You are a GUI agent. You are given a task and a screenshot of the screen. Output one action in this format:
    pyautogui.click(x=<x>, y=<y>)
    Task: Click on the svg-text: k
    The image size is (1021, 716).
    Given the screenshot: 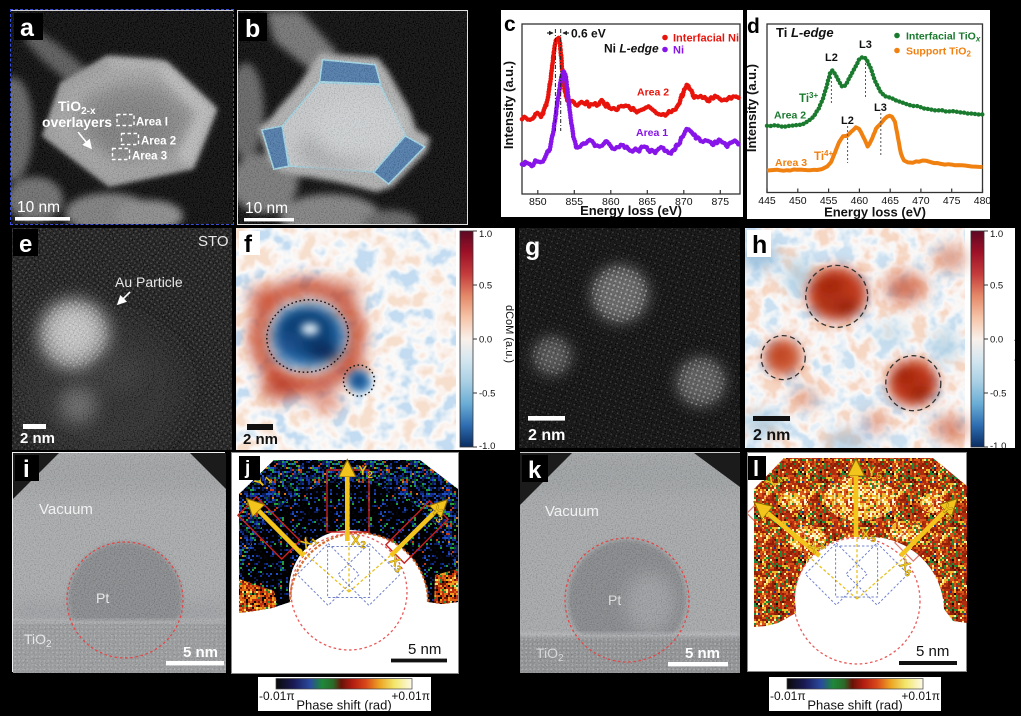 What is the action you would take?
    pyautogui.click(x=535, y=470)
    